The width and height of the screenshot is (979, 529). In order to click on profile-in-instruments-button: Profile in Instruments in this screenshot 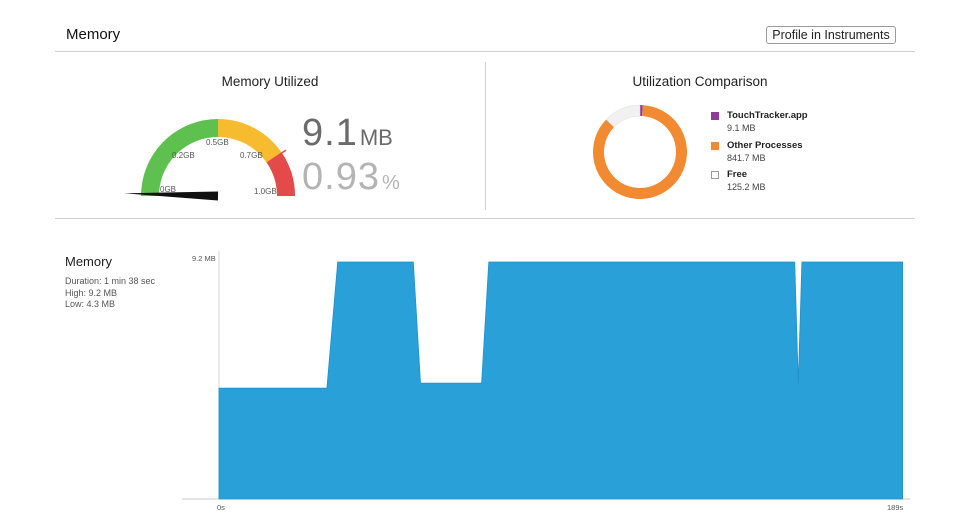, I will do `click(831, 35)`.